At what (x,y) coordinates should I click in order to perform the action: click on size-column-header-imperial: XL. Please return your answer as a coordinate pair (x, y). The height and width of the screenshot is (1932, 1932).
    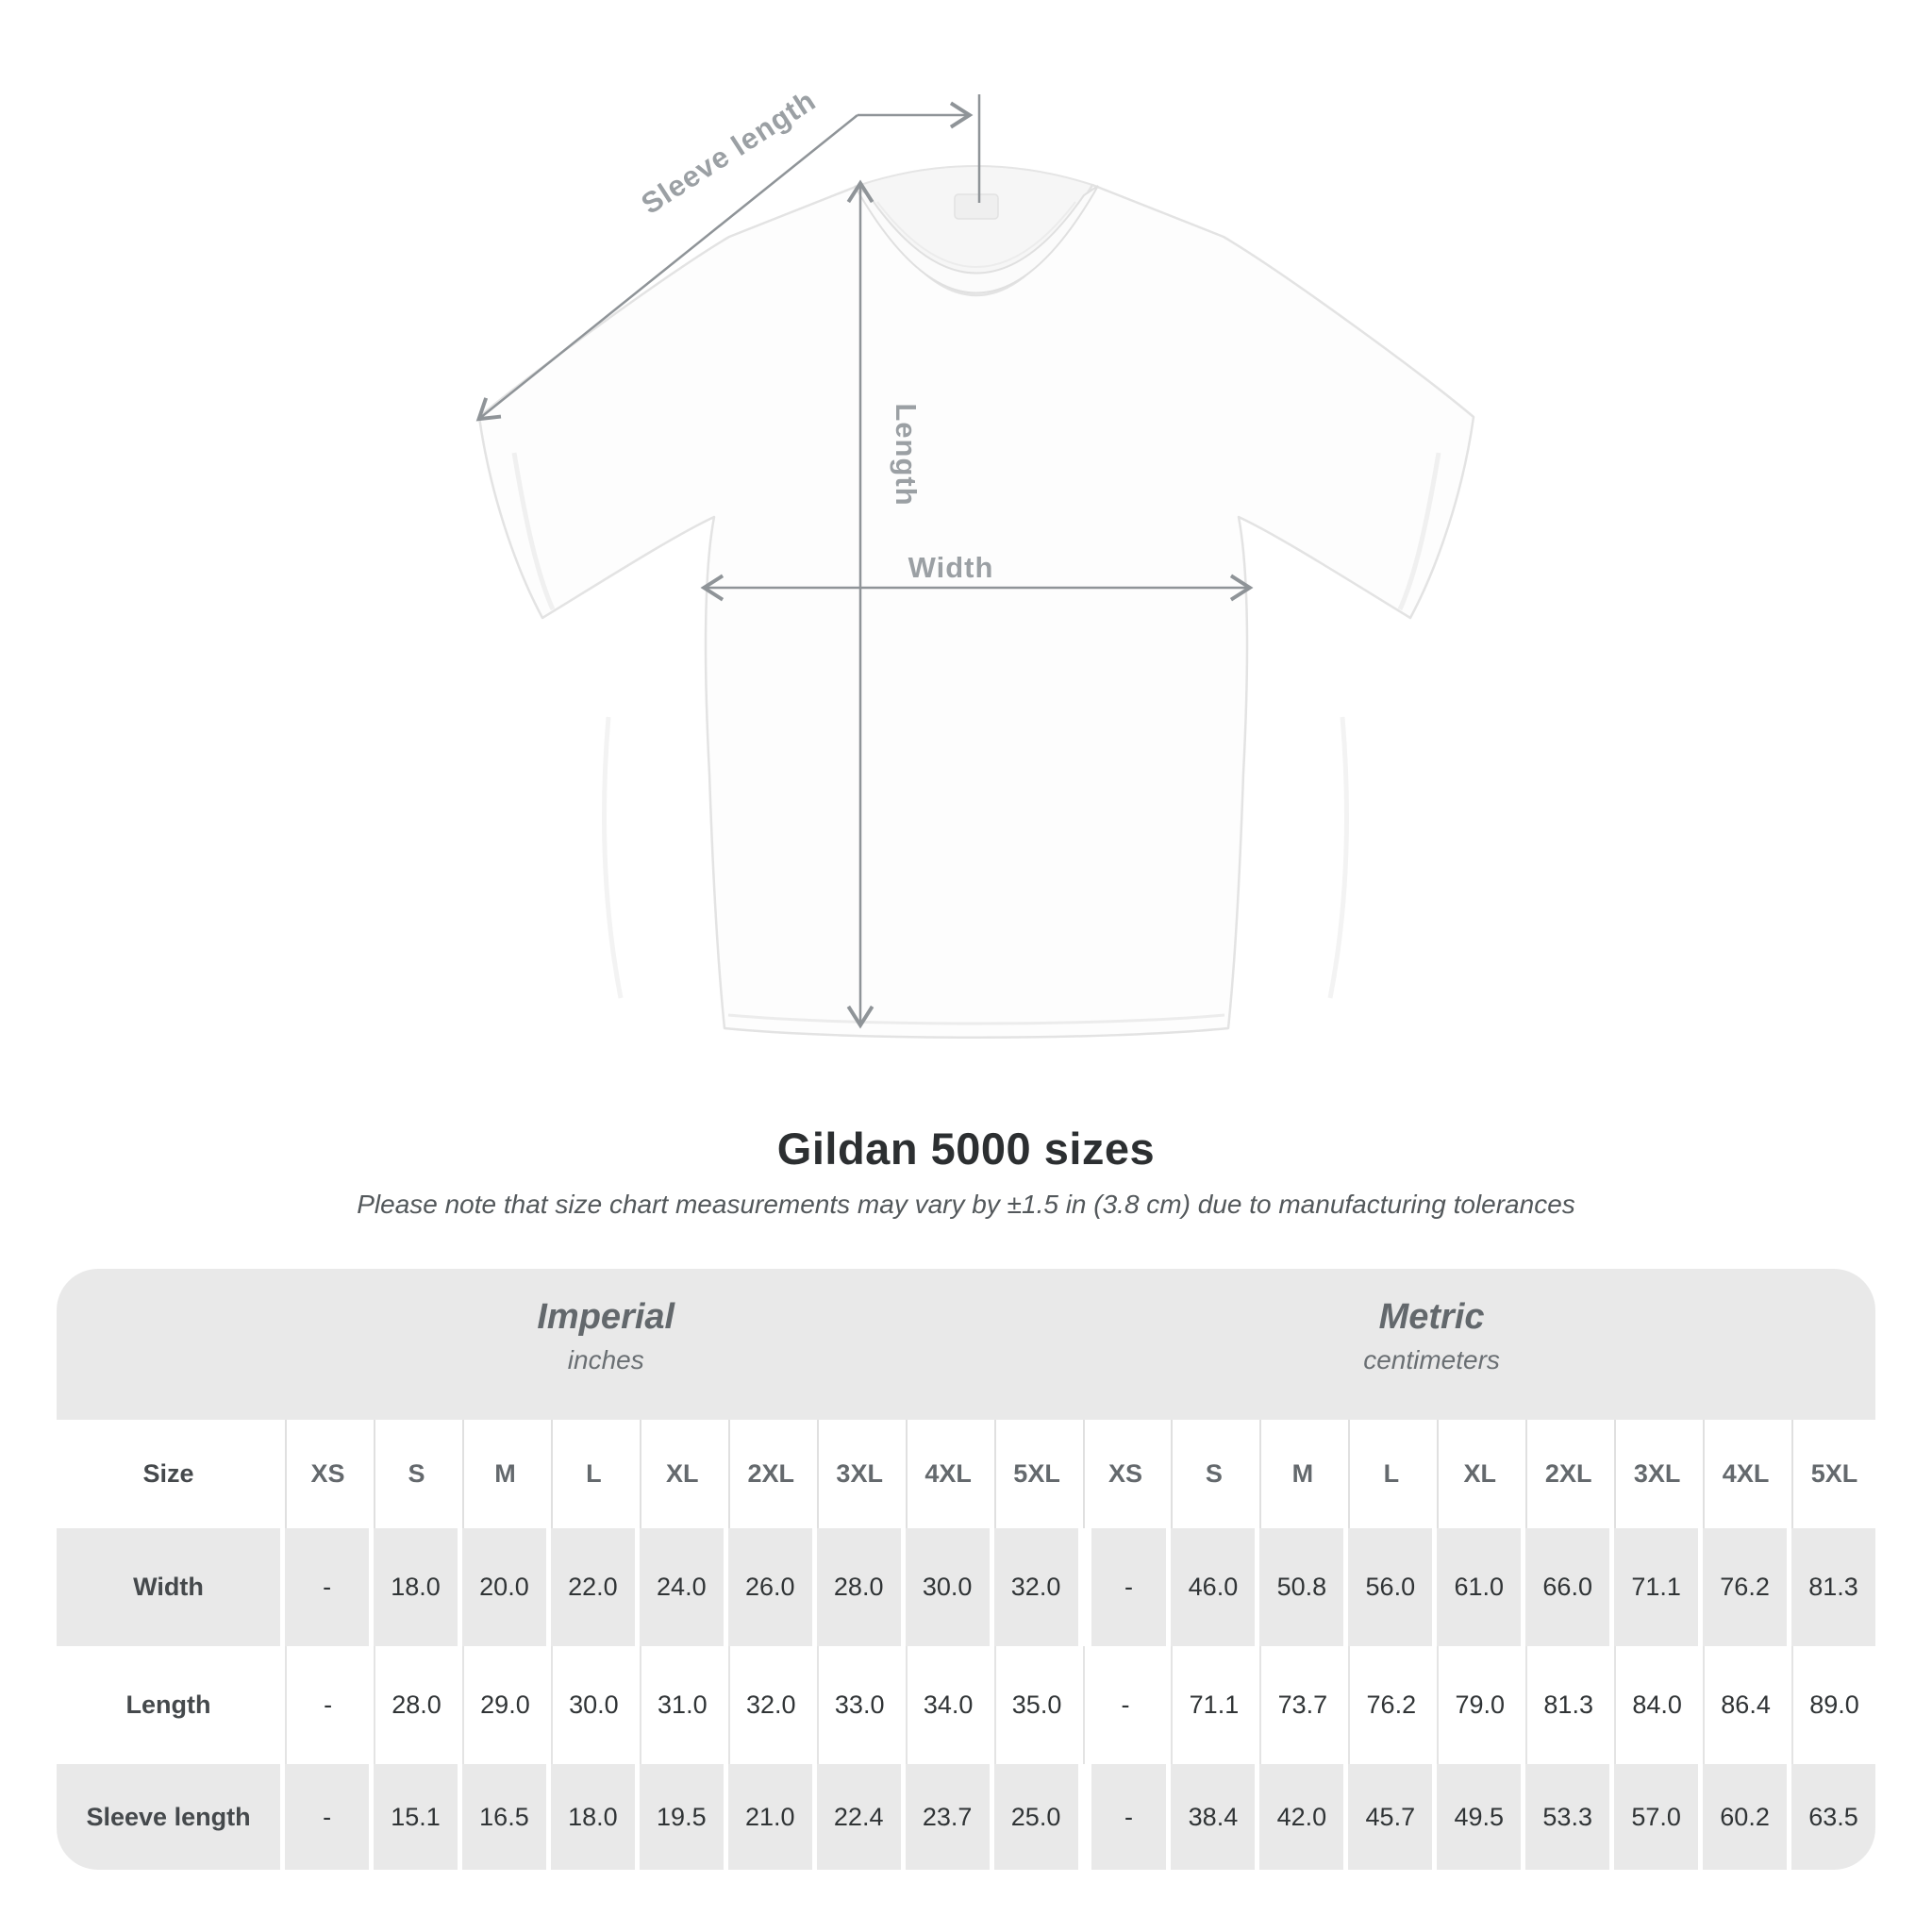
    Looking at the image, I should click on (681, 1474).